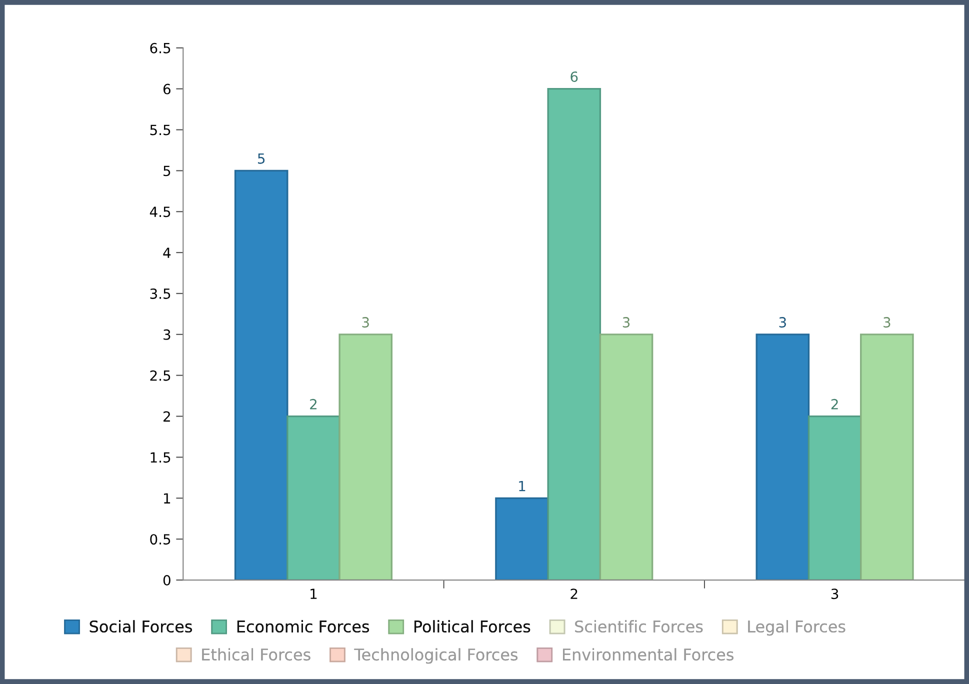  What do you see at coordinates (160, 130) in the screenshot?
I see `y-tick-label: 5.5` at bounding box center [160, 130].